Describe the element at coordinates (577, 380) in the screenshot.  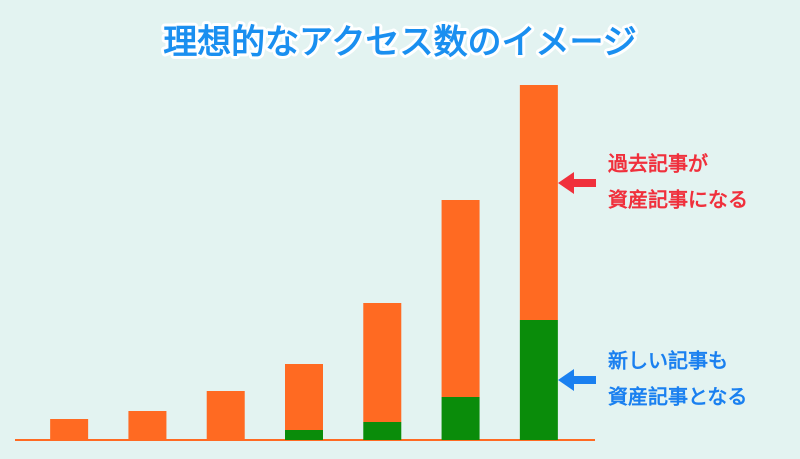
I see `arrow-blue` at that location.